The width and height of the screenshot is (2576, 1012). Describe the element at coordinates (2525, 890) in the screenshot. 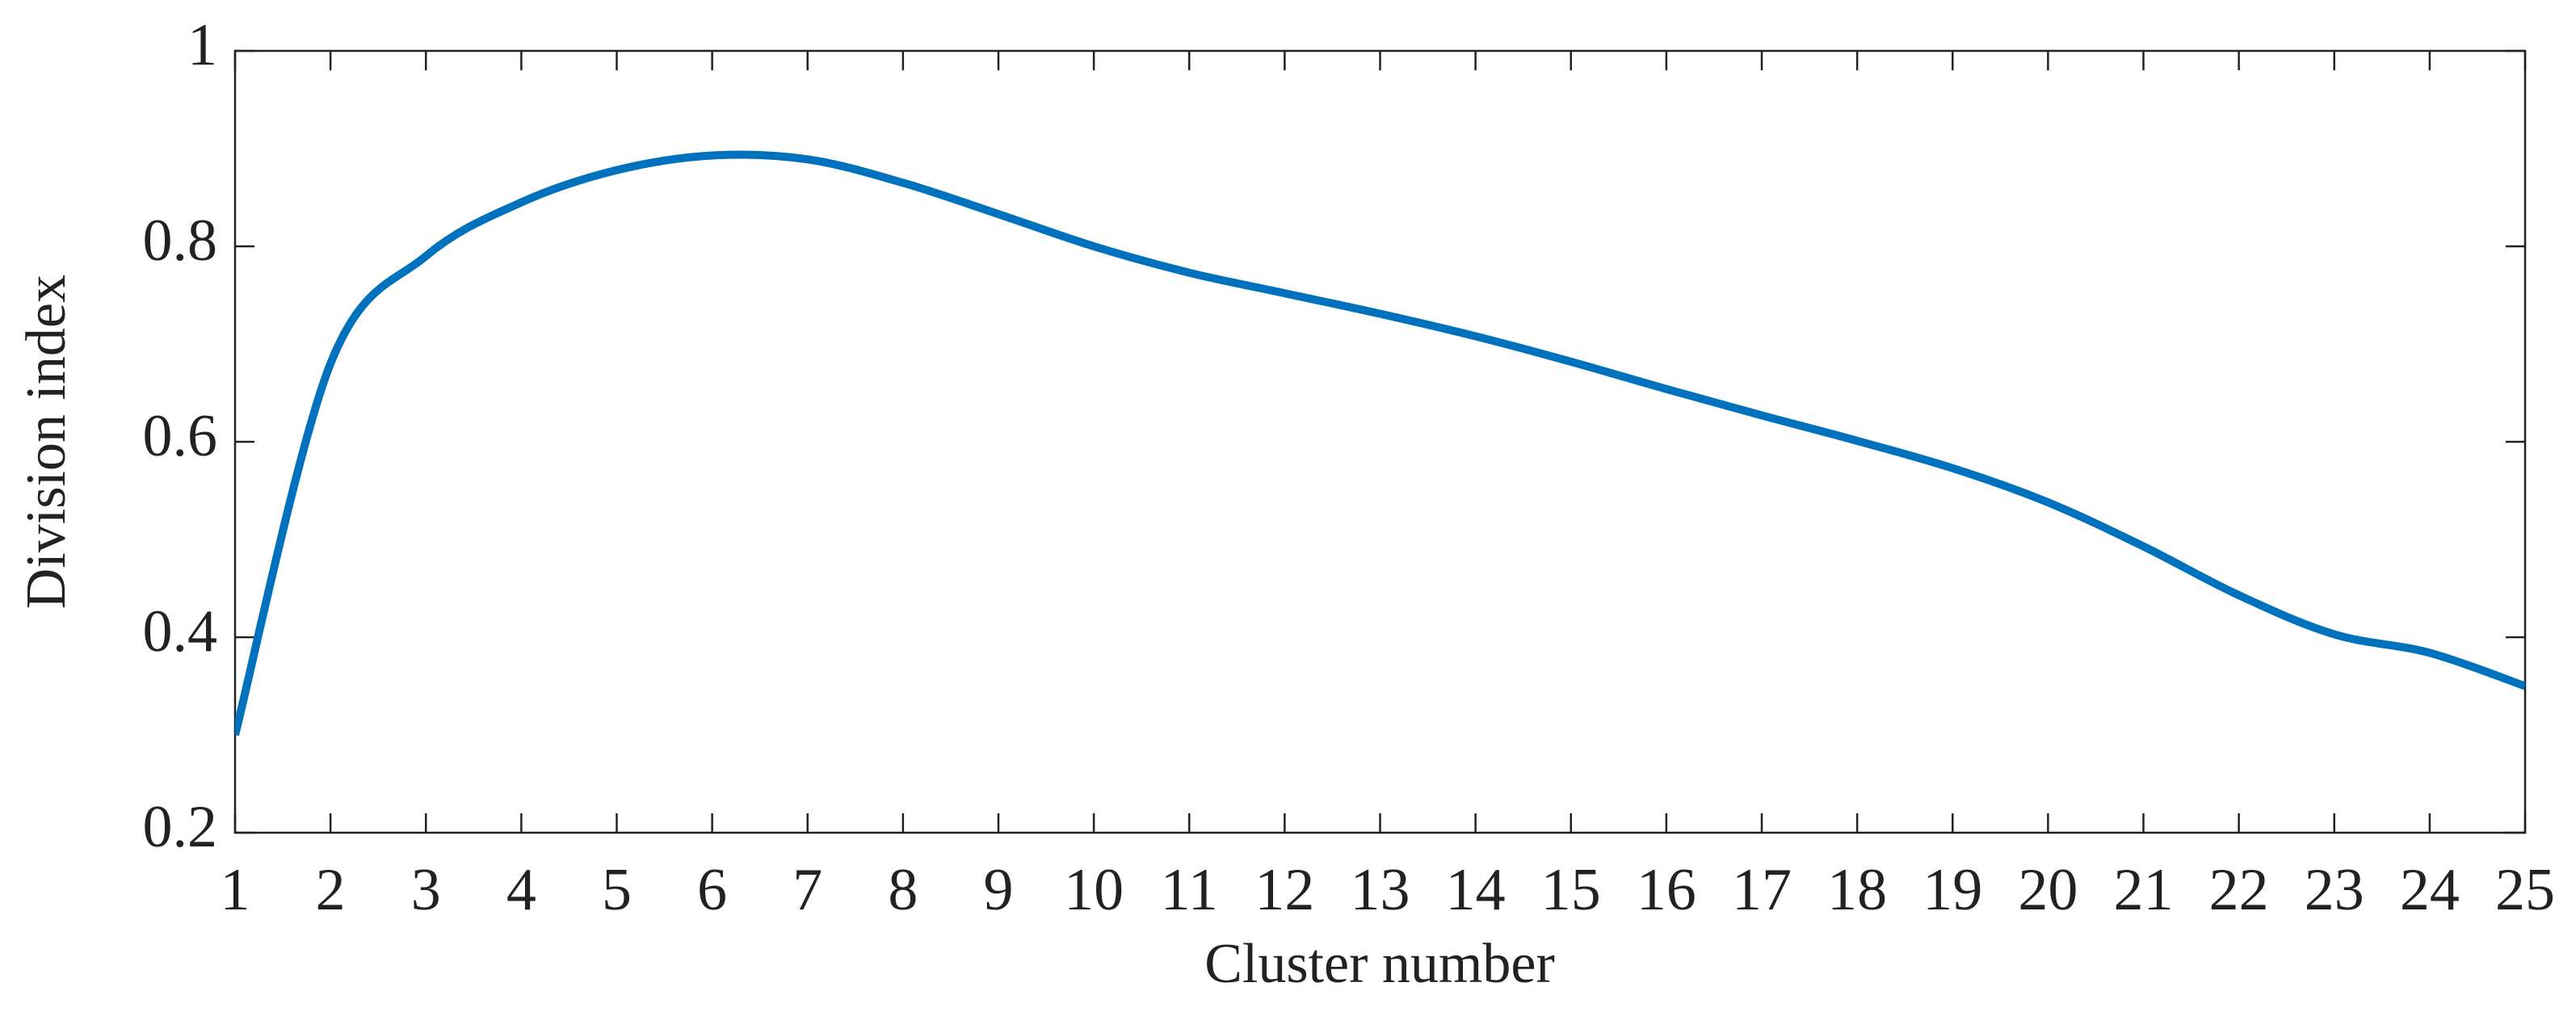

I see `x-tick-label: 25` at that location.